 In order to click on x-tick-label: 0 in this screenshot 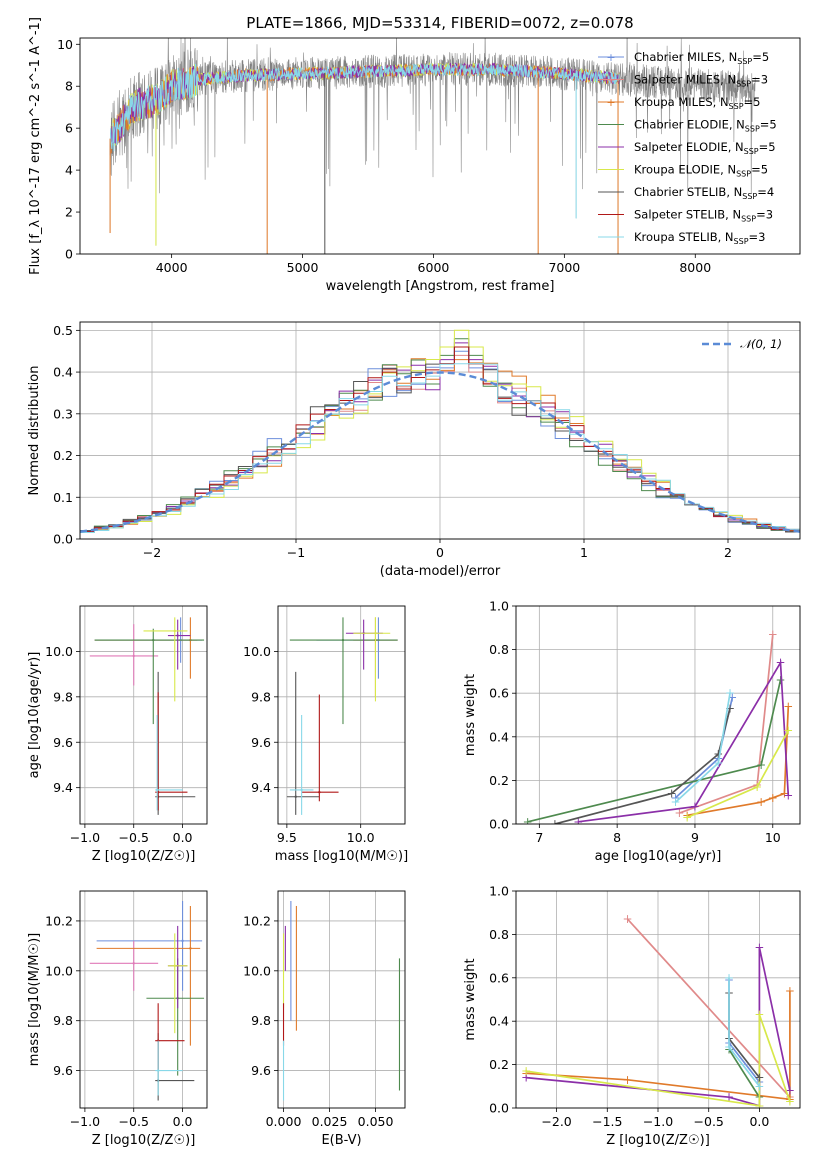, I will do `click(440, 552)`.